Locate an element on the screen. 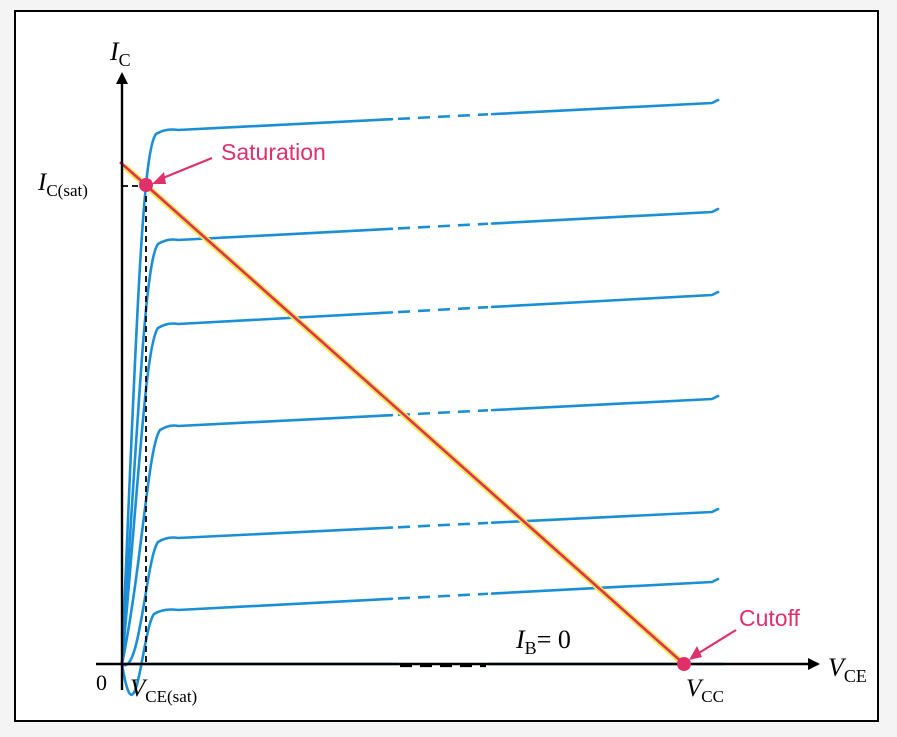 Image resolution: width=897 pixels, height=737 pixels. vcc-label: VCC is located at coordinates (705, 690).